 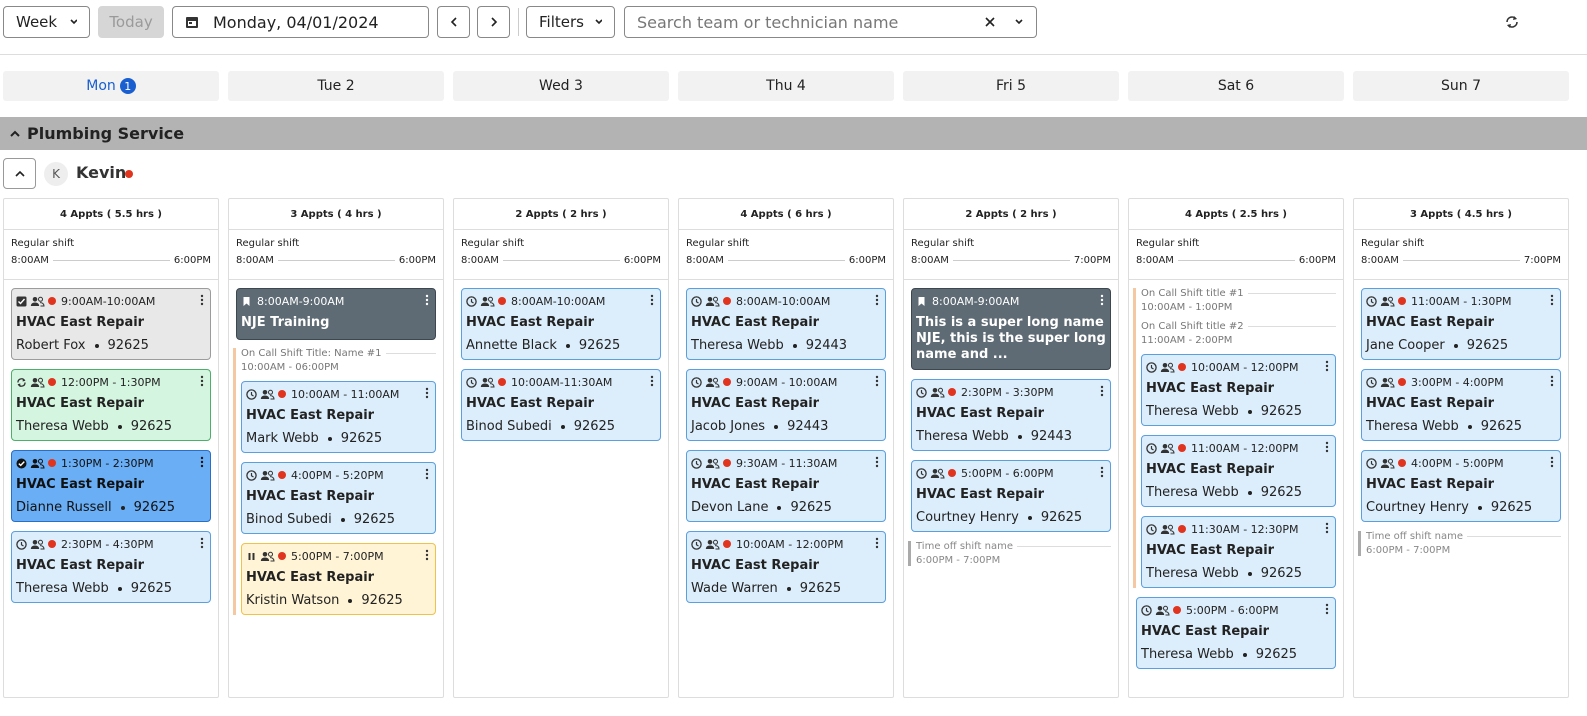 I want to click on customer-row: Theresa Webb 92443, so click(x=1011, y=436).